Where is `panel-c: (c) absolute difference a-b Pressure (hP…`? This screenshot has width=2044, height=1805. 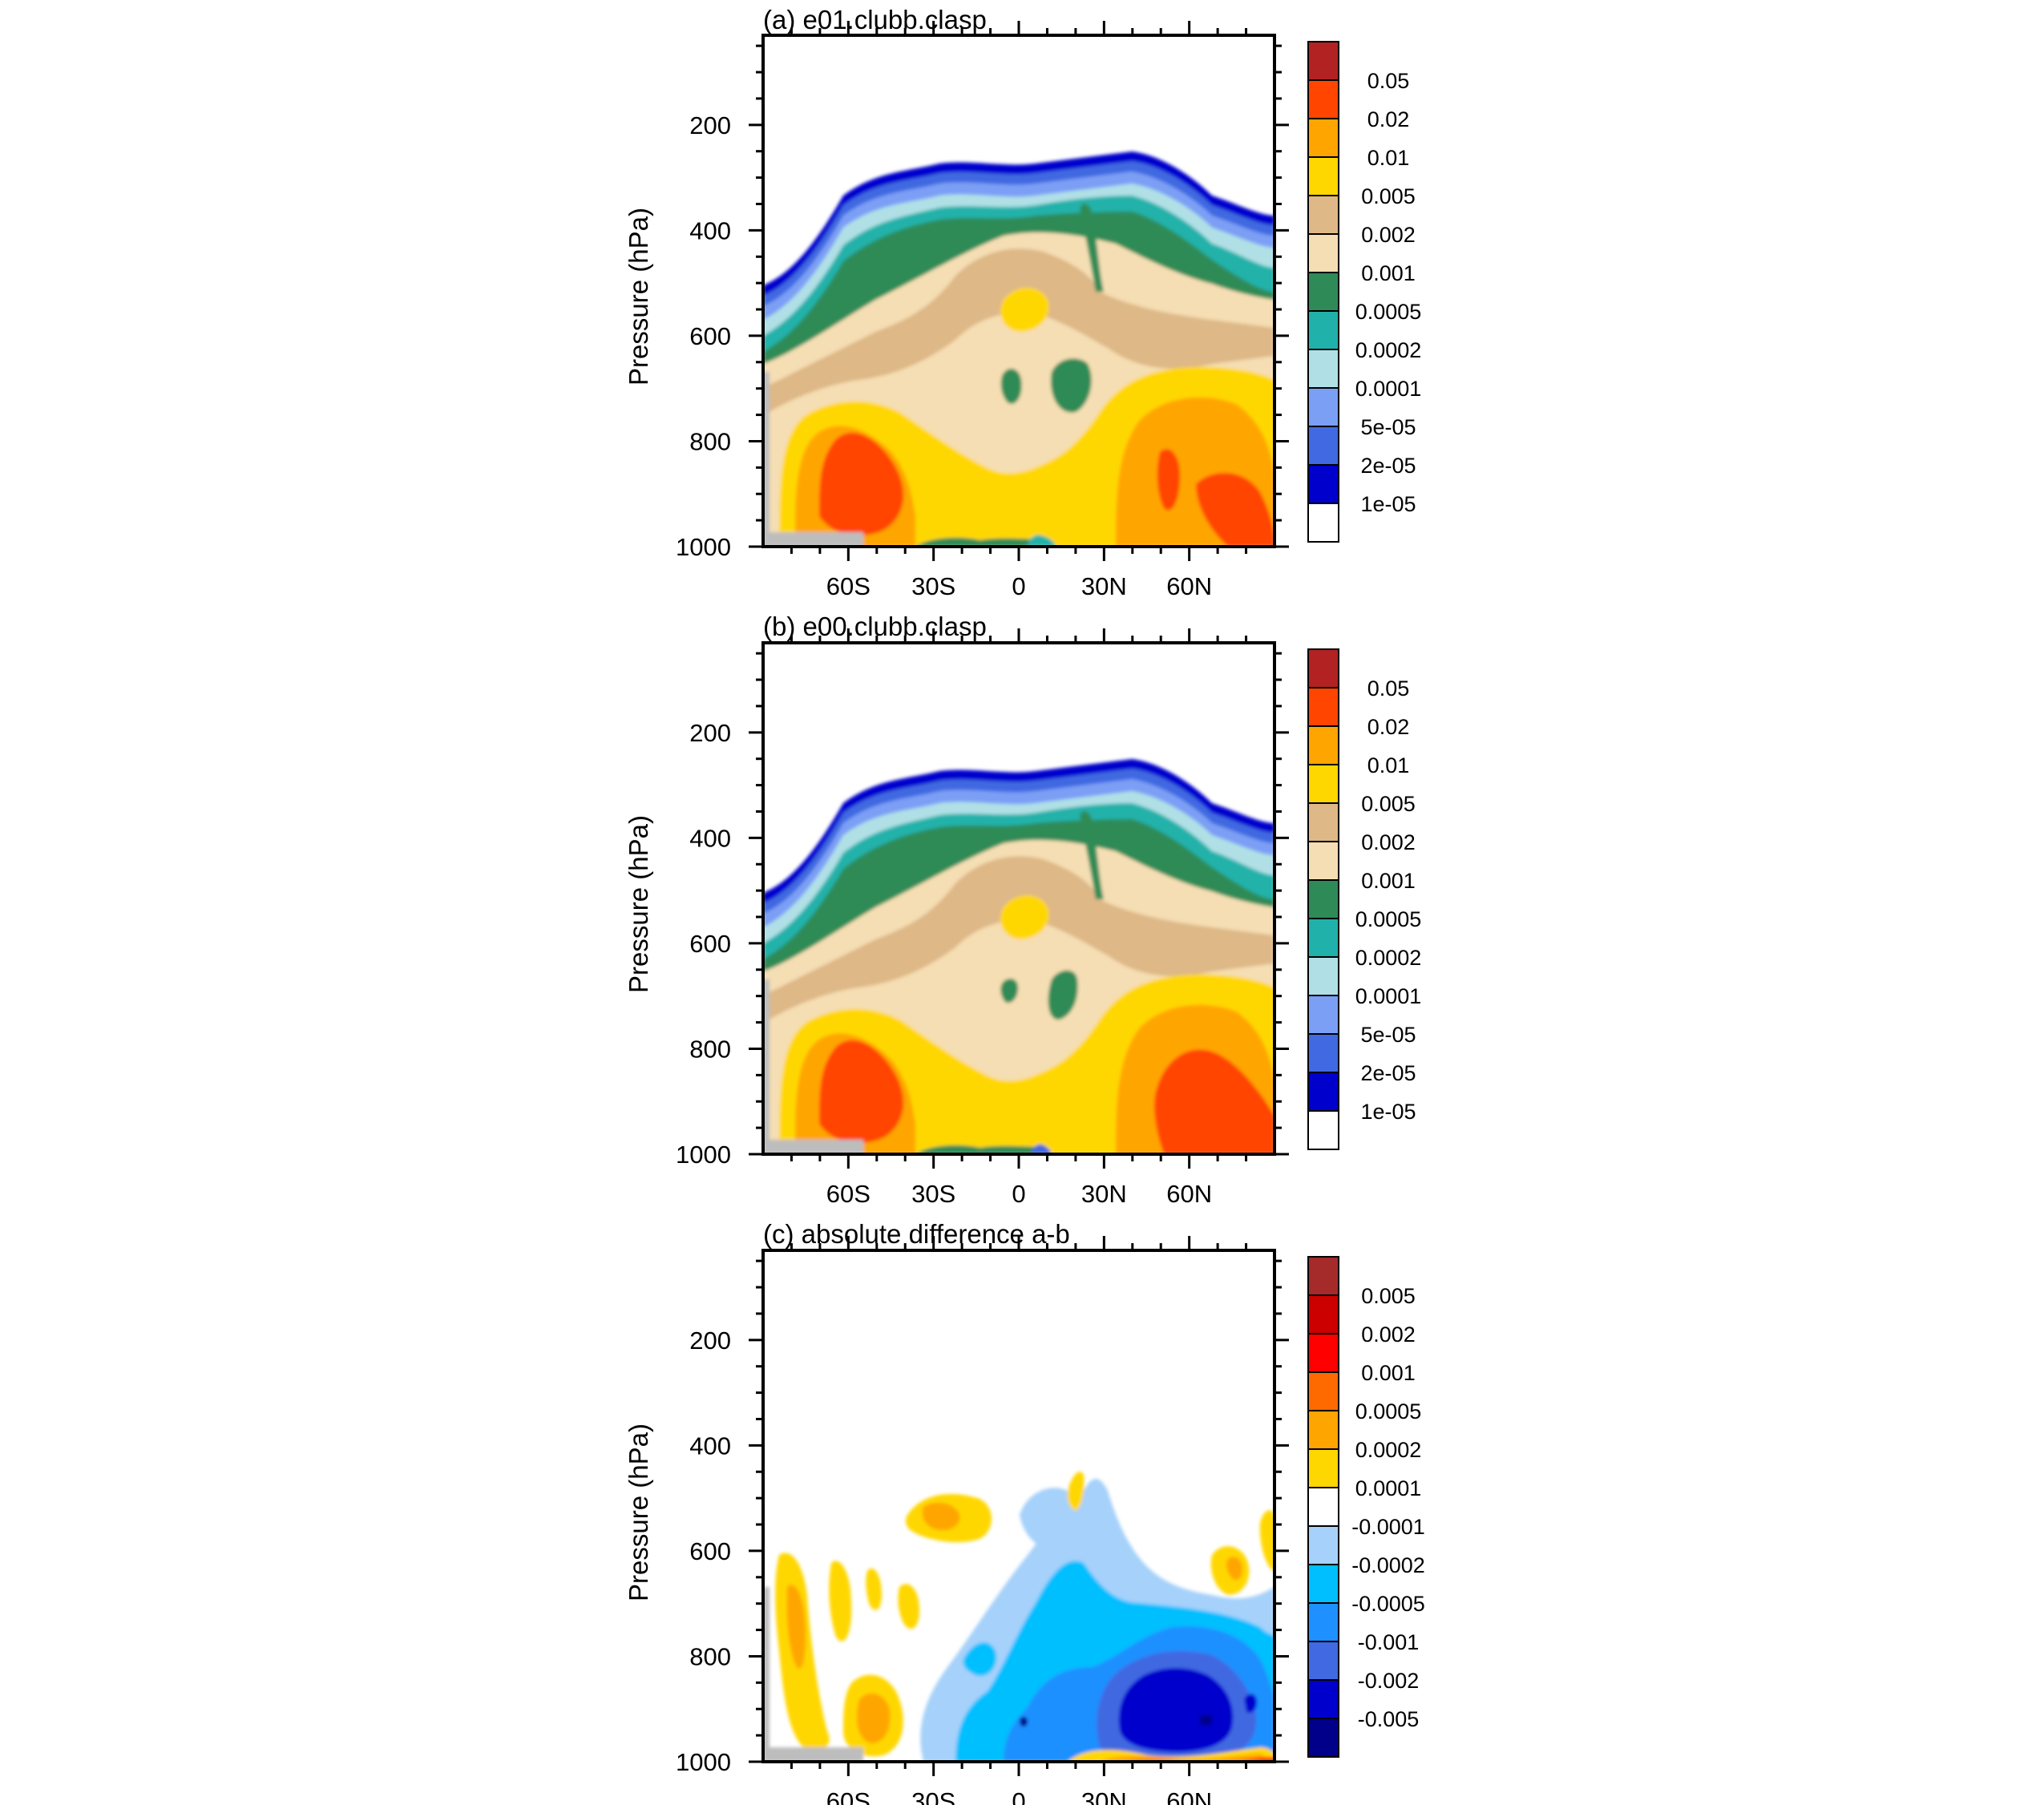
panel-c: (c) absolute difference a-b Pressure (hP… is located at coordinates (1024, 1512).